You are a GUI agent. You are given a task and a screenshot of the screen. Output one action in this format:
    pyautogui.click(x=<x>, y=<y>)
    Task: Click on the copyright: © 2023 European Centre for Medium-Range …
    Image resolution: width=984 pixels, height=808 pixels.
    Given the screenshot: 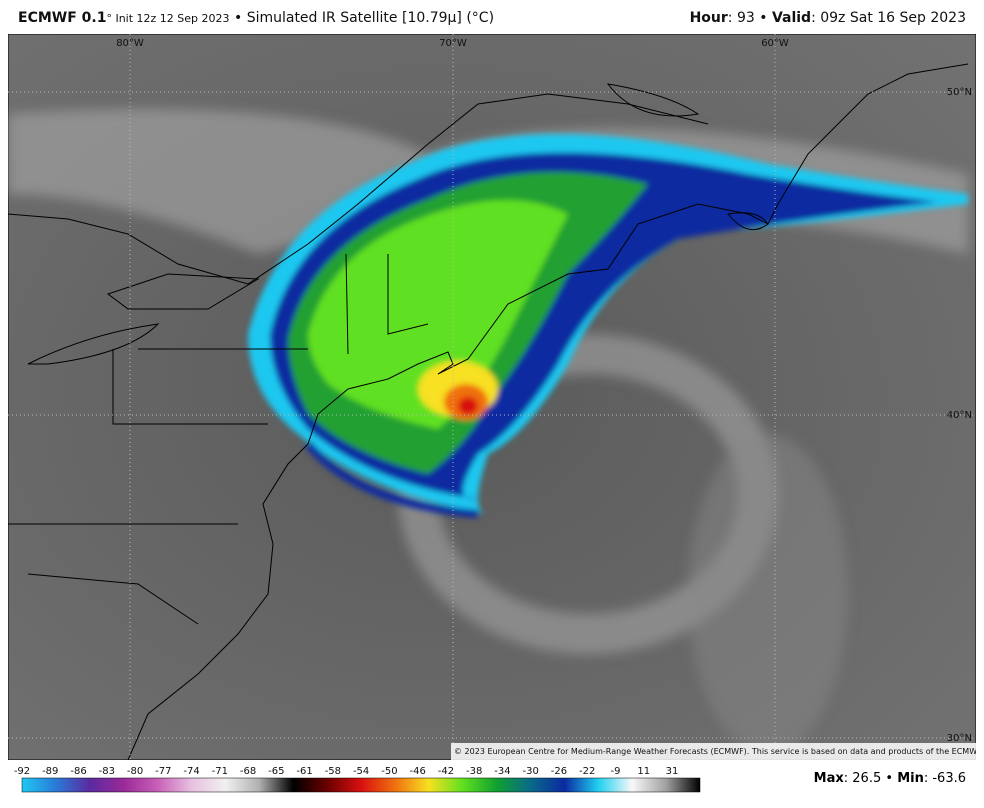 What is the action you would take?
    pyautogui.click(x=715, y=751)
    